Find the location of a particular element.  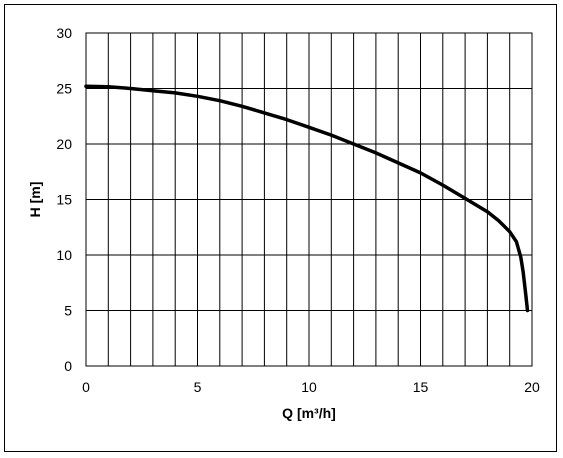

y-tick-label: 25 is located at coordinates (64, 89).